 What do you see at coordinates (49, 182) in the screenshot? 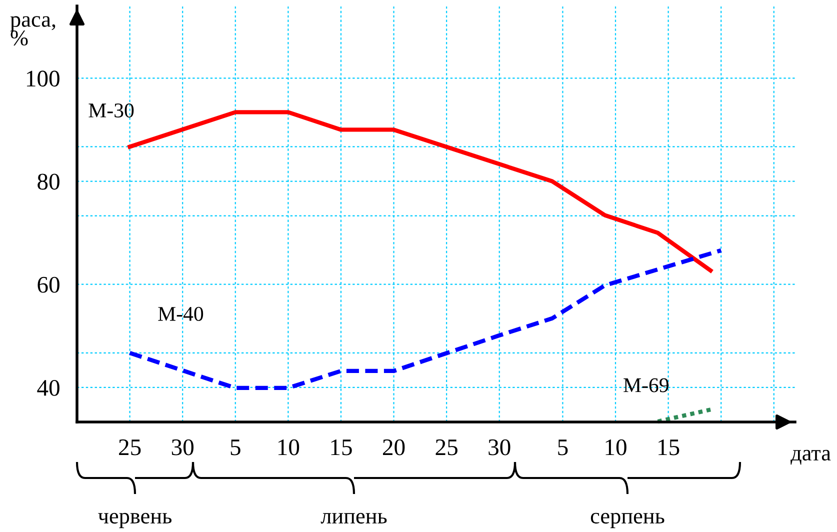
I see `y-tick-label: 80` at bounding box center [49, 182].